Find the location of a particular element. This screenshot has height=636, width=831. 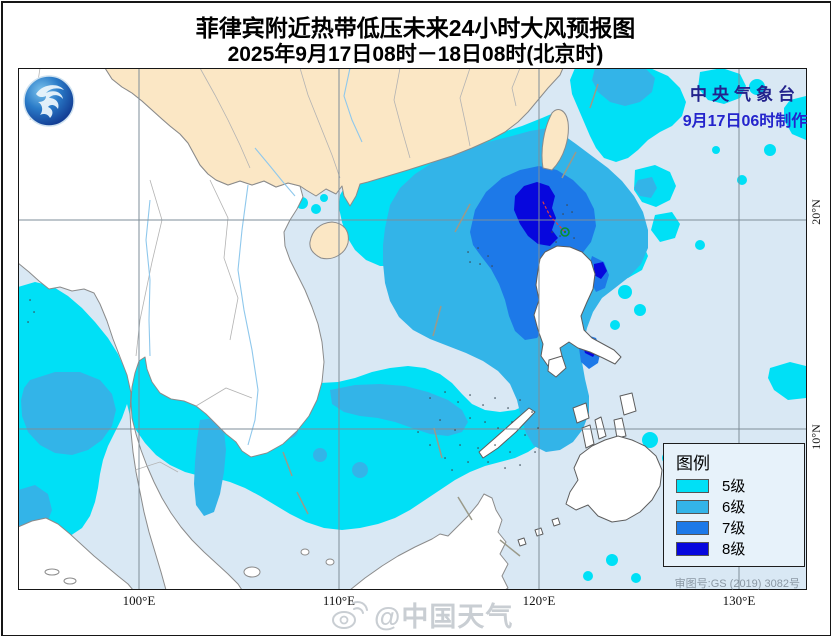

lat-label-20n: 20°N is located at coordinates (816, 212).